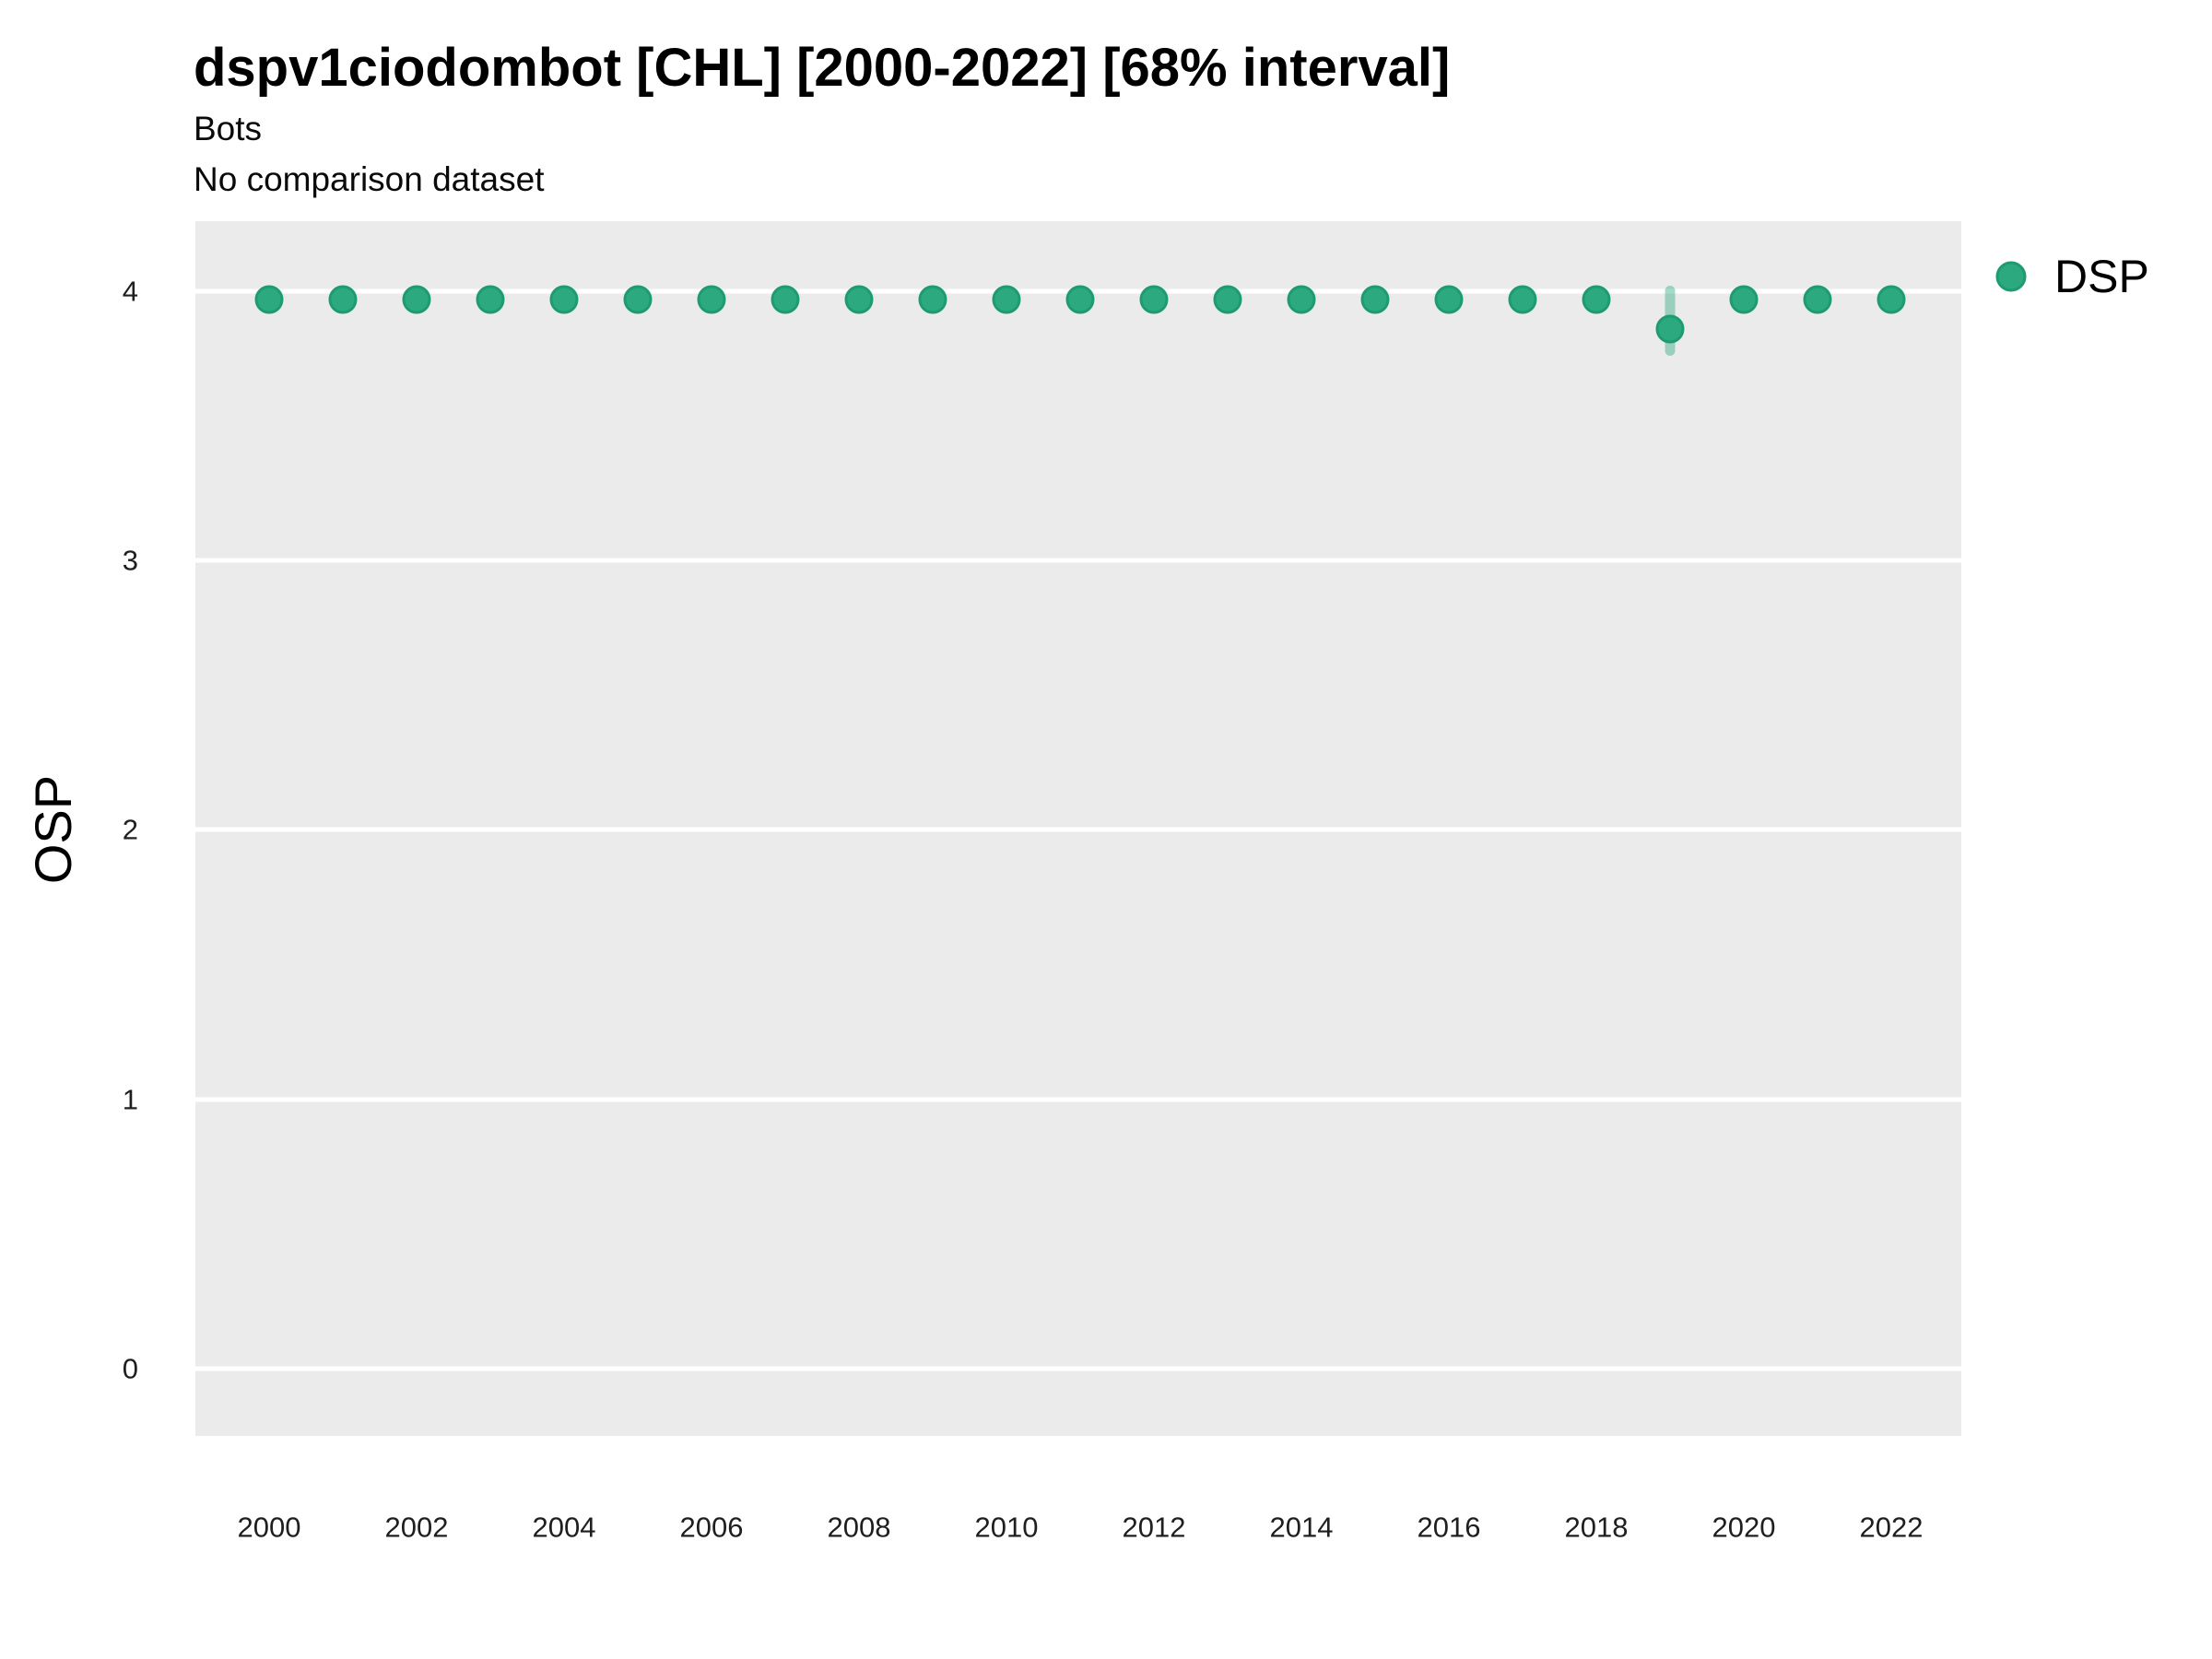  What do you see at coordinates (53, 829) in the screenshot?
I see `y-axis-title: OSP` at bounding box center [53, 829].